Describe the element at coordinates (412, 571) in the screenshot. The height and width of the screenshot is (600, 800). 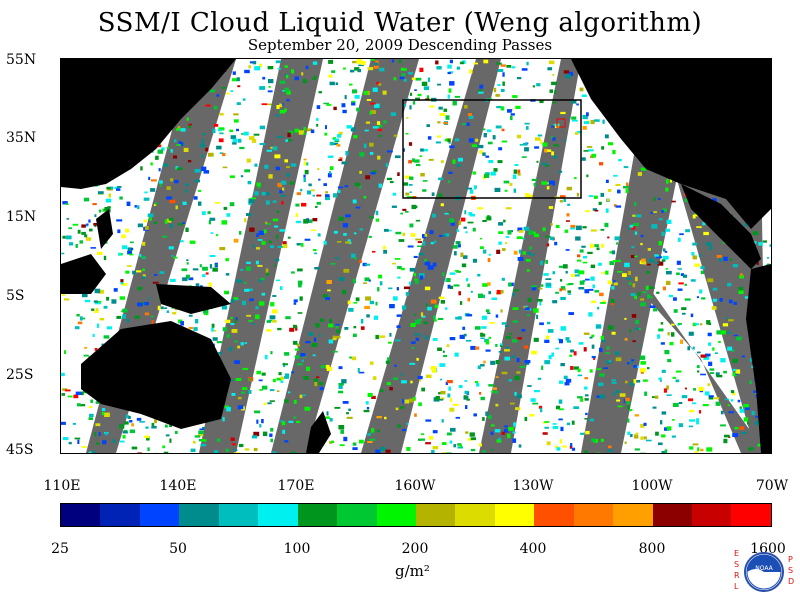
I see `colorbar-units: g/m²` at that location.